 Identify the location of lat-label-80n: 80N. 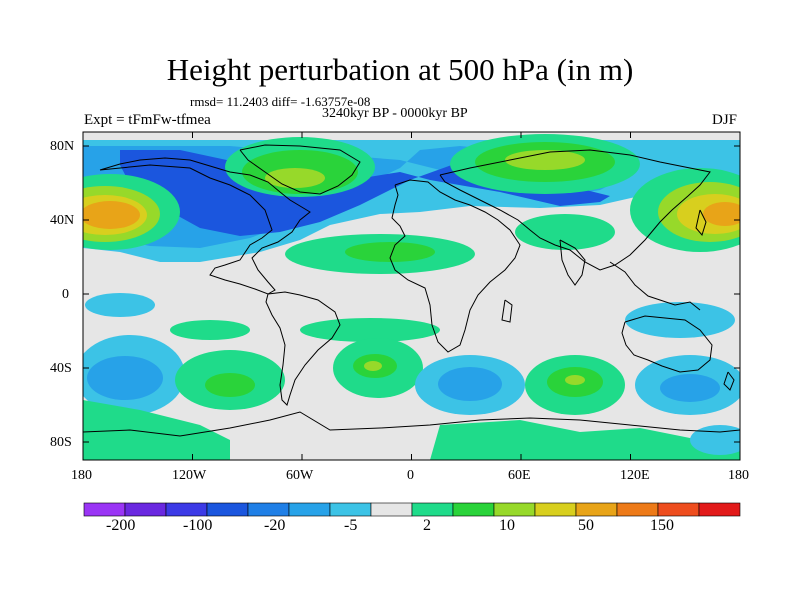
(62, 146).